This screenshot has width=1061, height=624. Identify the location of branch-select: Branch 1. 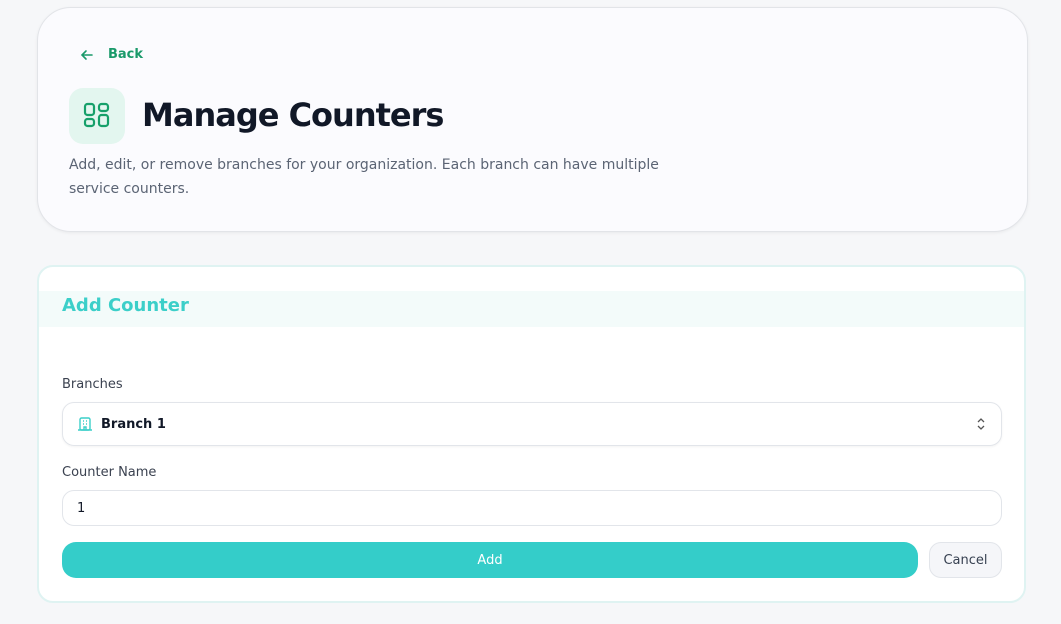
(532, 424).